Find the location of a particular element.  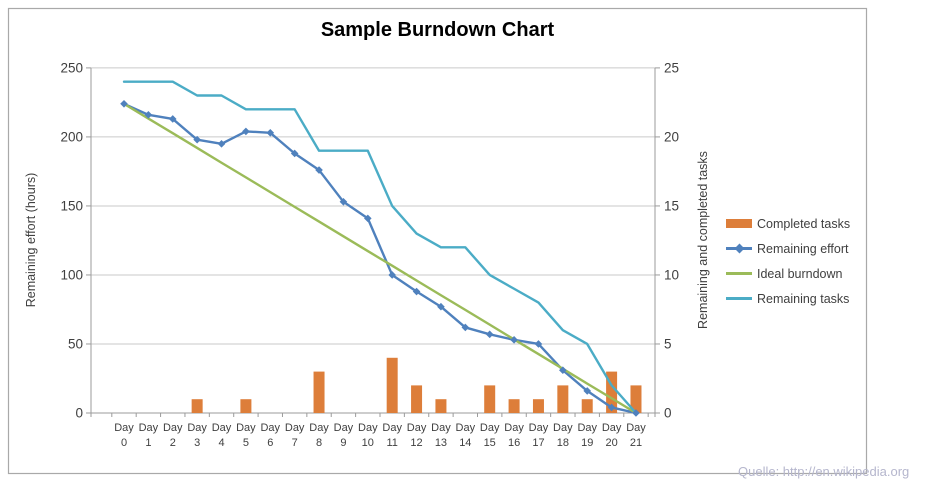

x-axis-label: 12 is located at coordinates (416, 443).